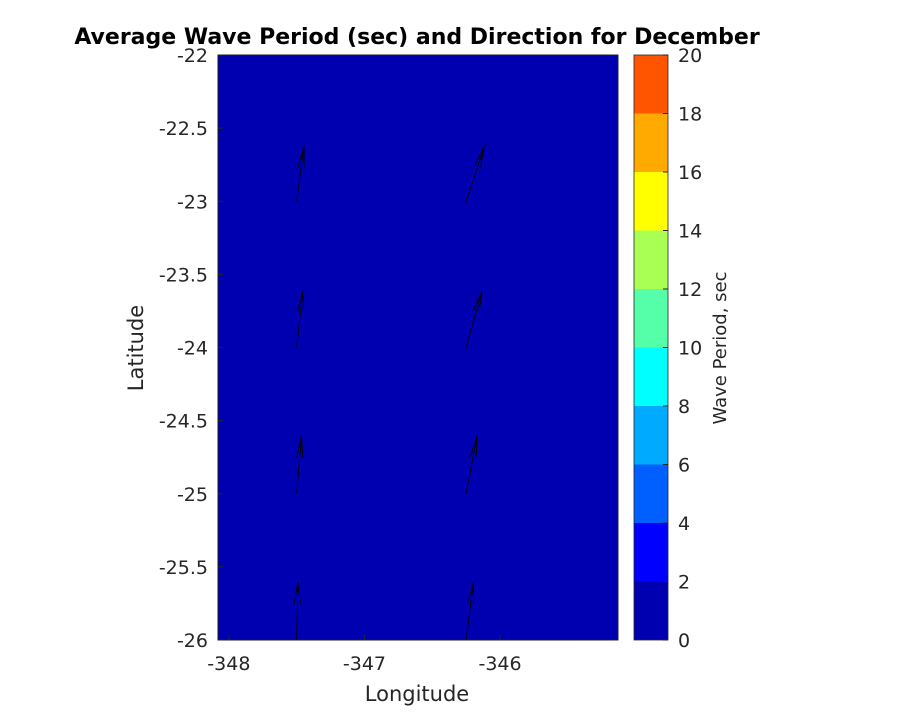 This screenshot has height=720, width=900. What do you see at coordinates (417, 694) in the screenshot?
I see `x-axis-label: Longitude` at bounding box center [417, 694].